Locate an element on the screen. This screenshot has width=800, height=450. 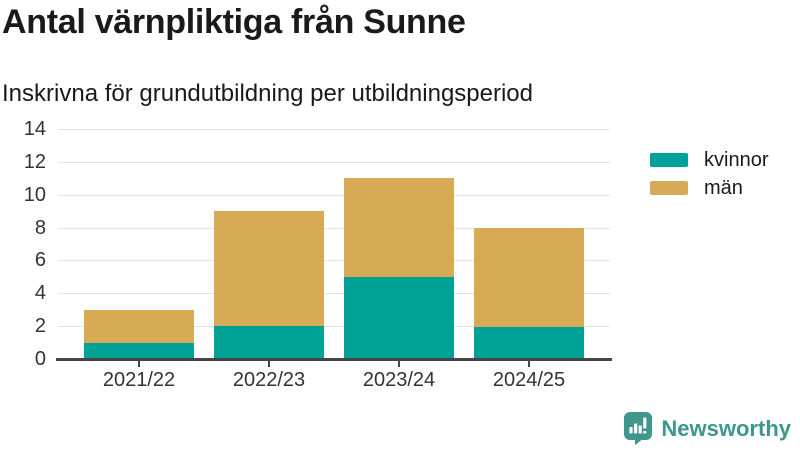
legend-label: kvinnor is located at coordinates (736, 159).